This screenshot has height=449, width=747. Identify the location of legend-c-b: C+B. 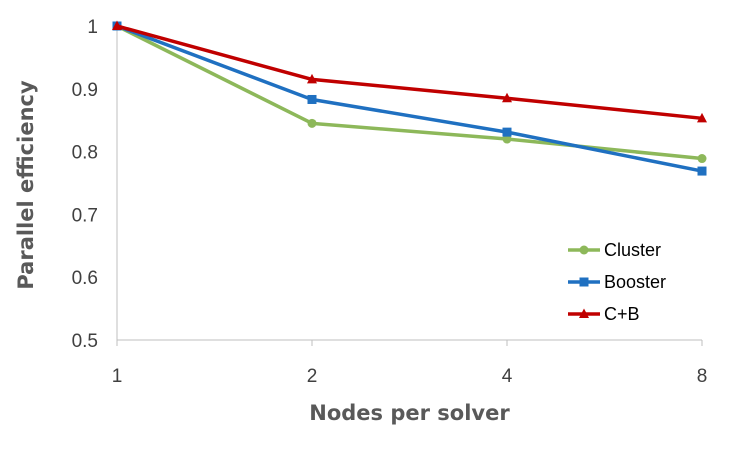
(604, 314).